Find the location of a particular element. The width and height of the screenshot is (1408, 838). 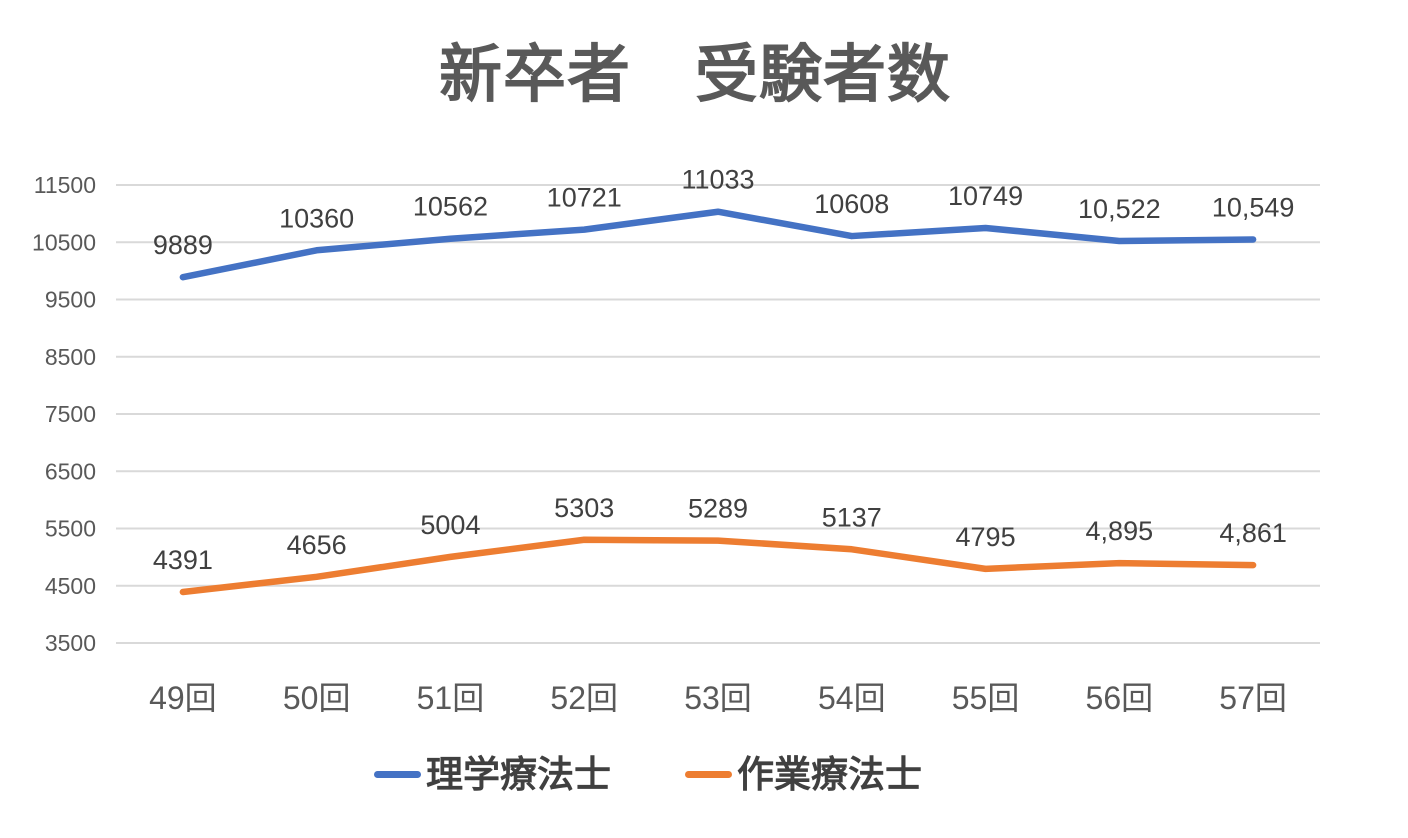

legend-item-sagyou: 作業療法士 is located at coordinates (803, 774).